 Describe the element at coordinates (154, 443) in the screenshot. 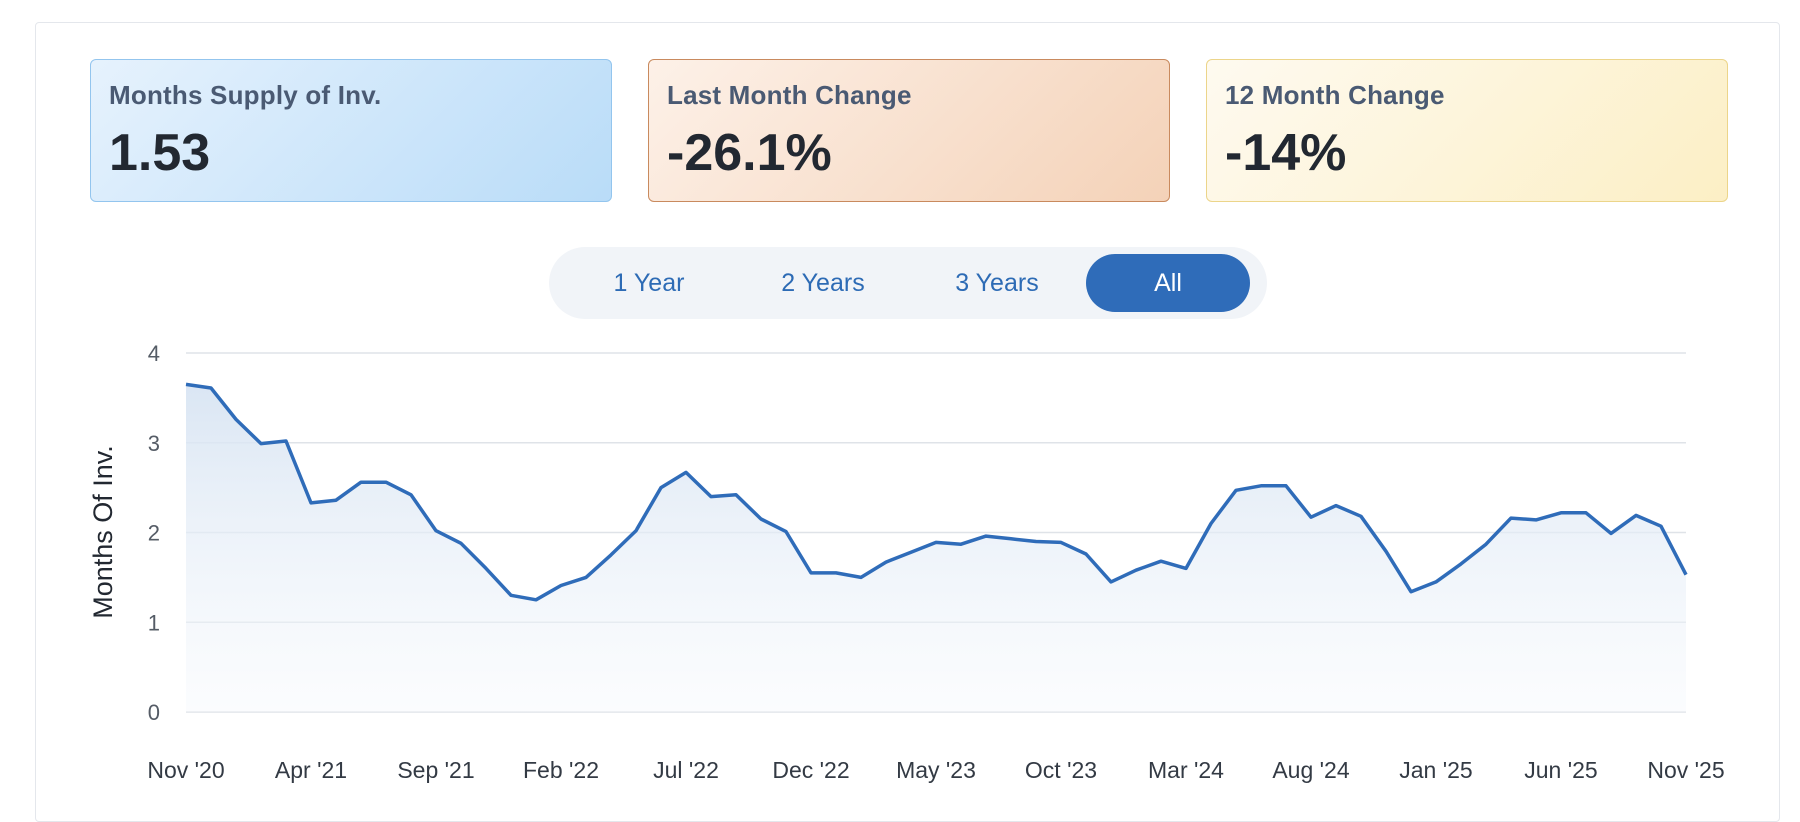

I see `y-tick-label: 3` at that location.